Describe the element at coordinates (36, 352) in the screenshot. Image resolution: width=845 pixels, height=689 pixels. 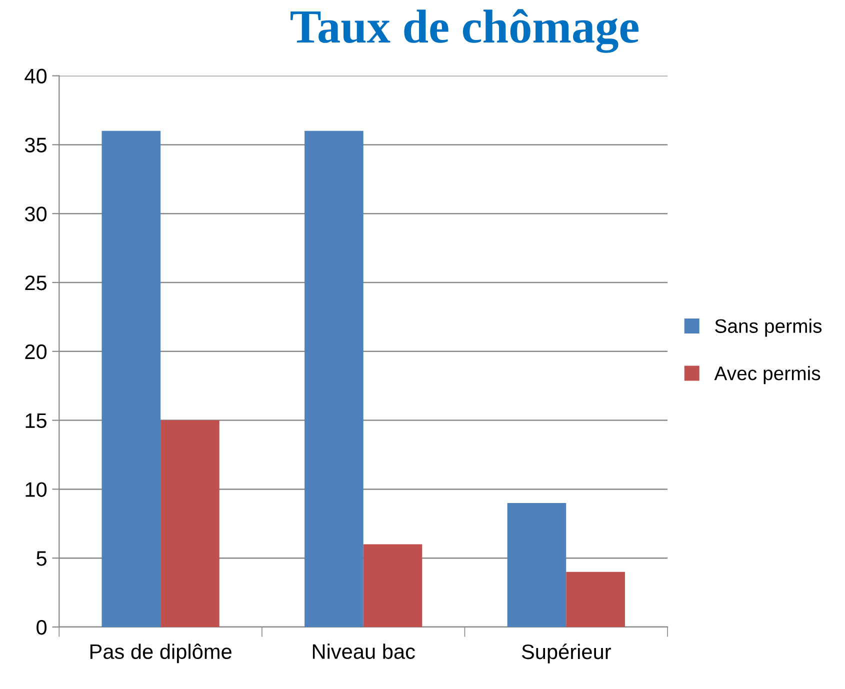
I see `y-tick-label: 20` at that location.